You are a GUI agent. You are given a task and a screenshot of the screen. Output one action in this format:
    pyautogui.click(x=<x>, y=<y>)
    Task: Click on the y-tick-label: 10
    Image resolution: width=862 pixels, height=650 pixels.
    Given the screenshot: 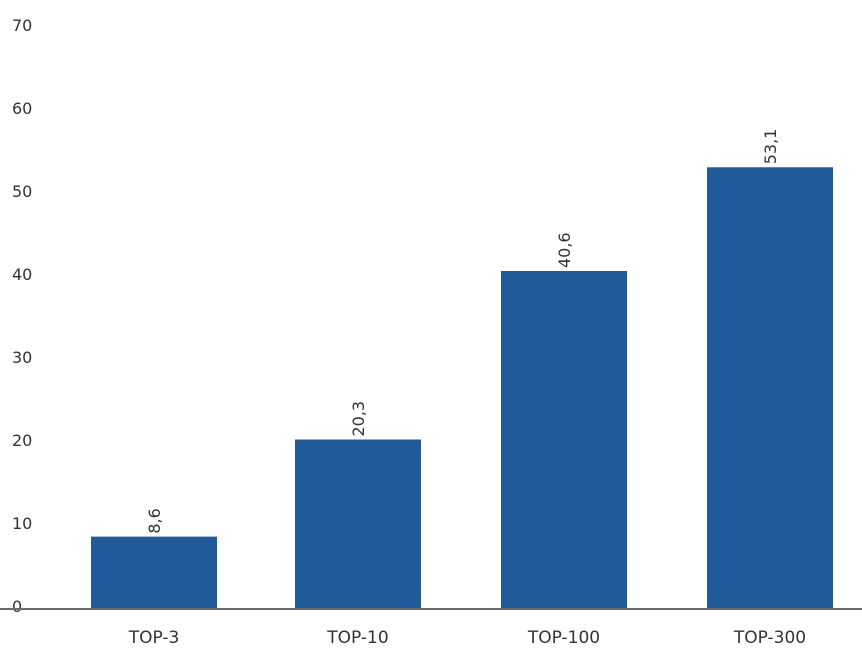 What is the action you would take?
    pyautogui.click(x=22, y=523)
    